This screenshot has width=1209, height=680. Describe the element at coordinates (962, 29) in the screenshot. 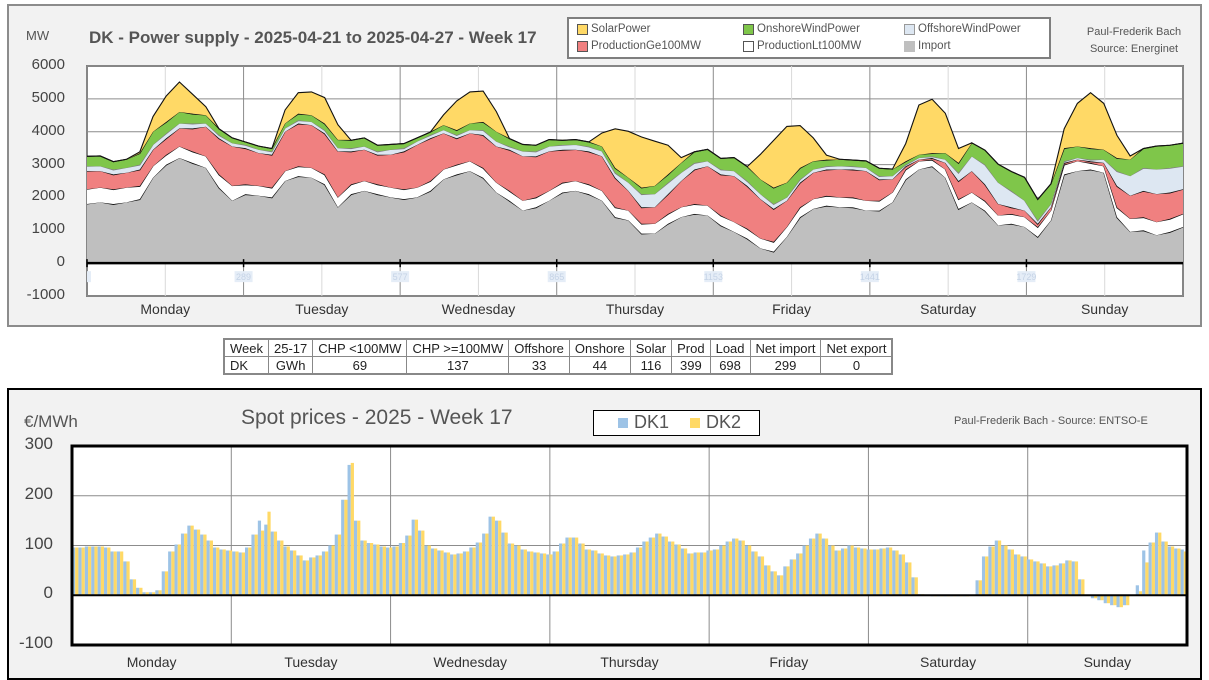

I see `legend-item-offshorewindpower: OffshoreWindPower` at that location.